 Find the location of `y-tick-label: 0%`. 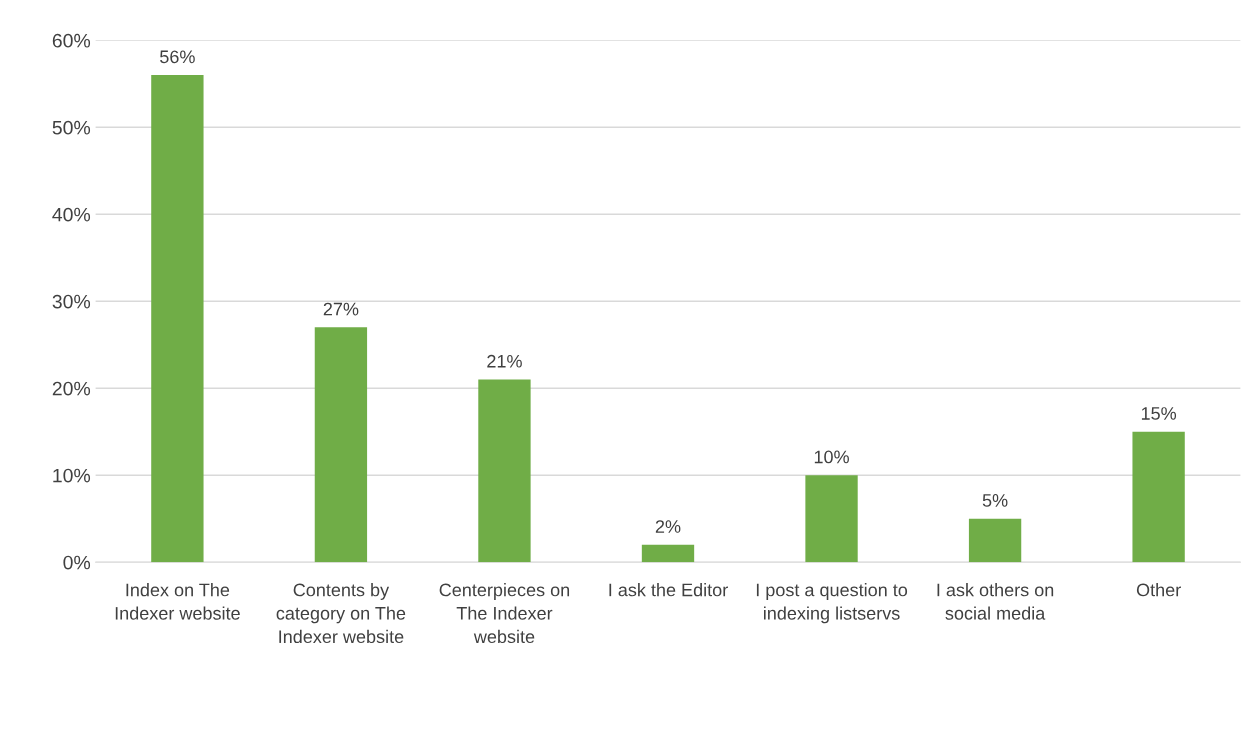

y-tick-label: 0% is located at coordinates (77, 562).